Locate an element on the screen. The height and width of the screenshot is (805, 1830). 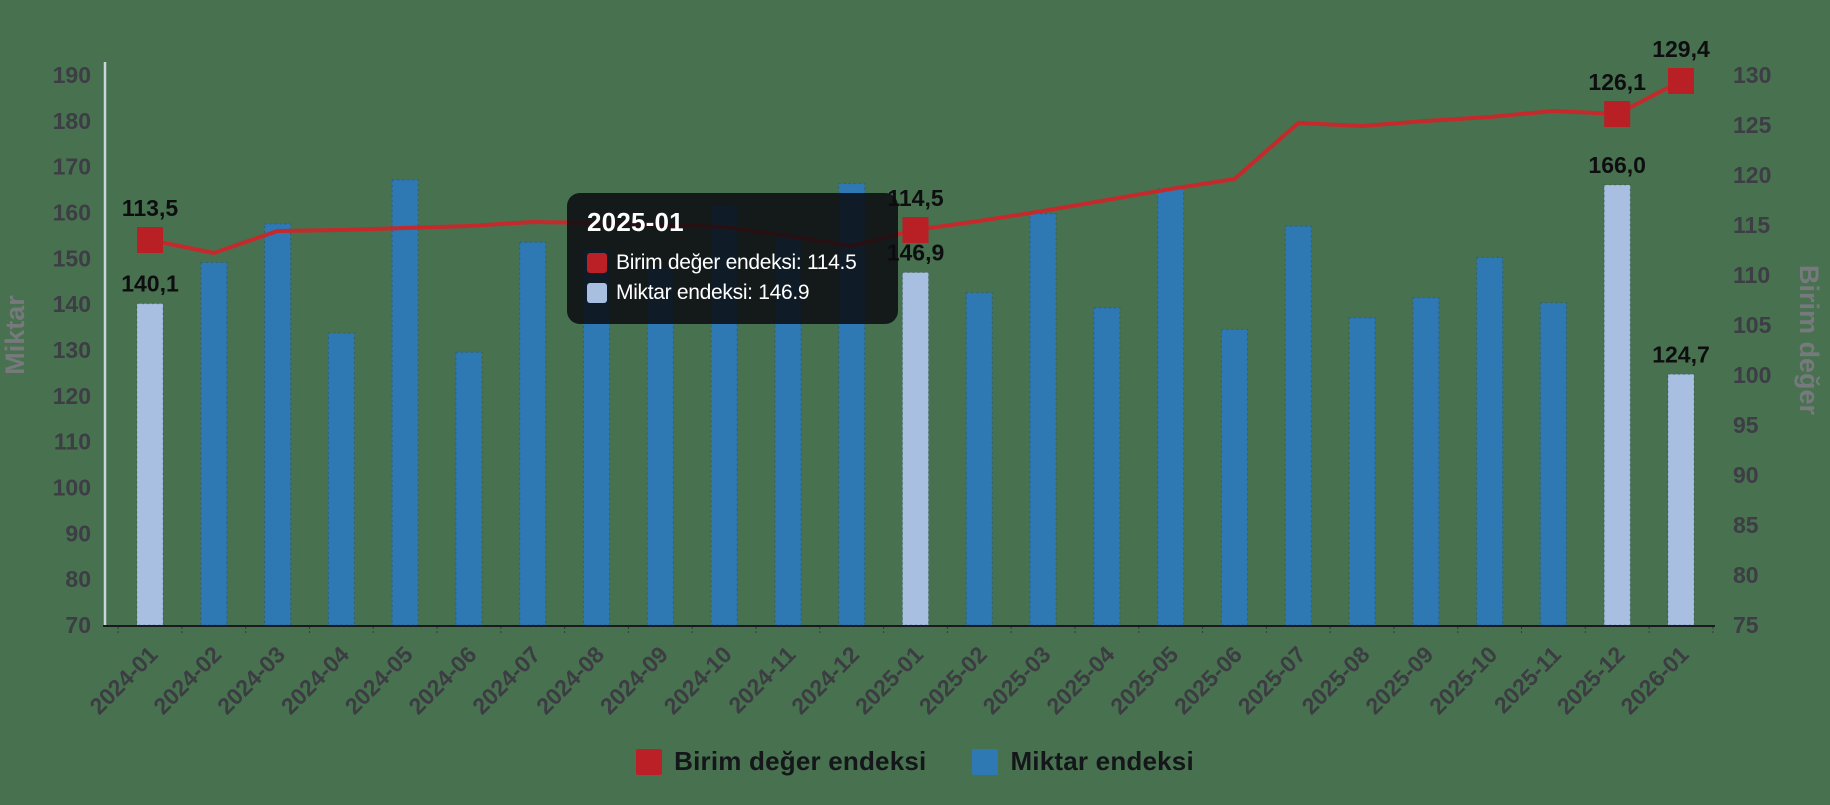
line-label-2025-12: 126,1 is located at coordinates (1617, 82).